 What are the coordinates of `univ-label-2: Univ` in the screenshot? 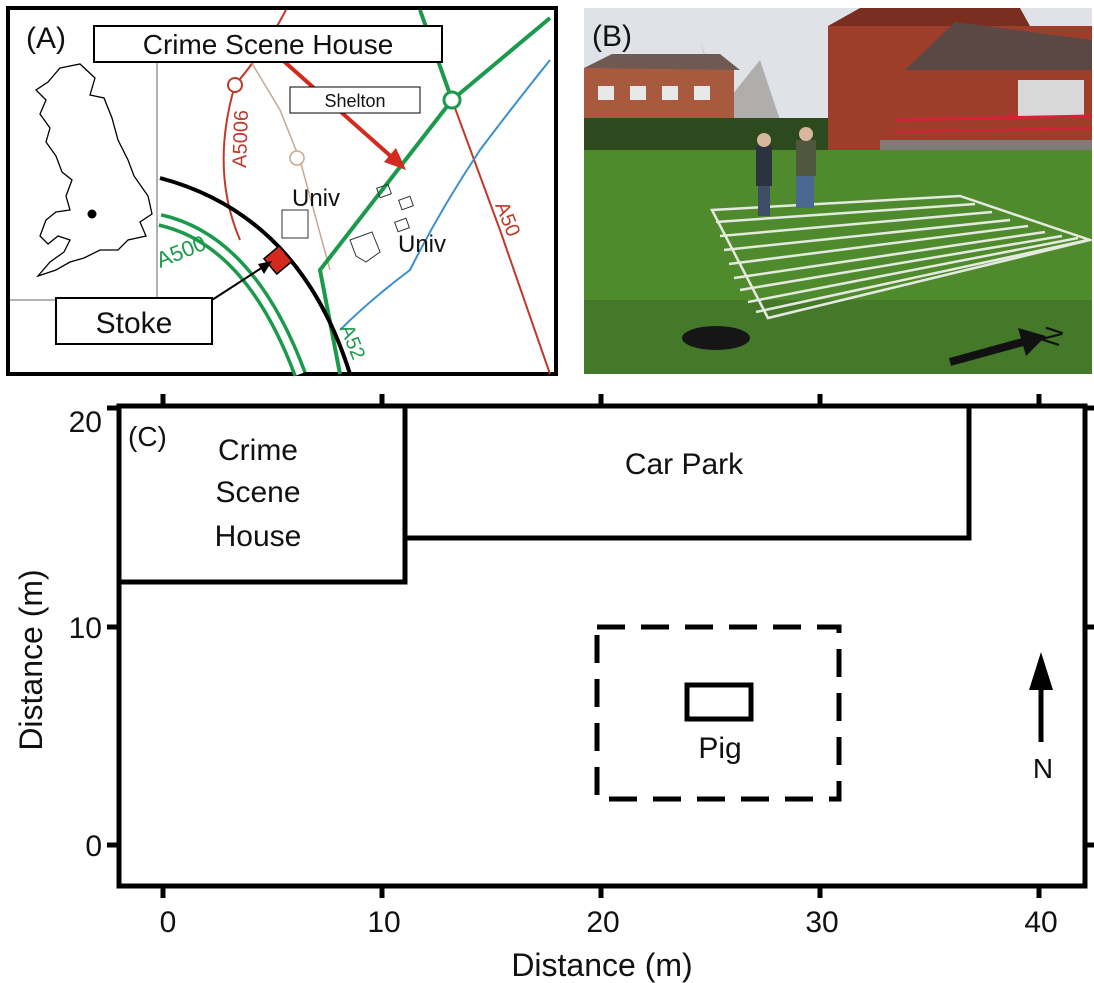 It's located at (422, 244).